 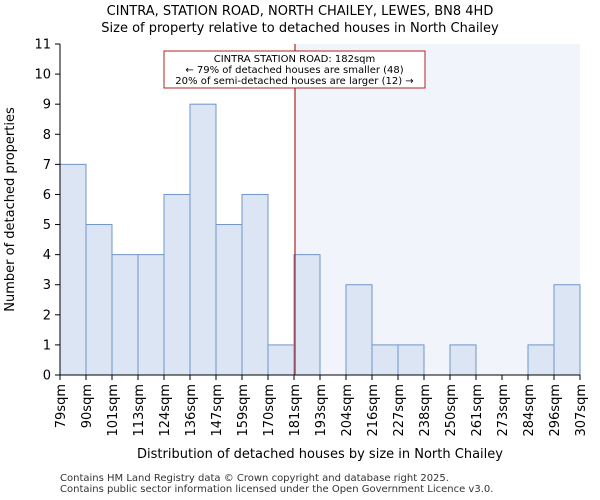 I want to click on y-tick-label: 5, so click(x=47, y=225).